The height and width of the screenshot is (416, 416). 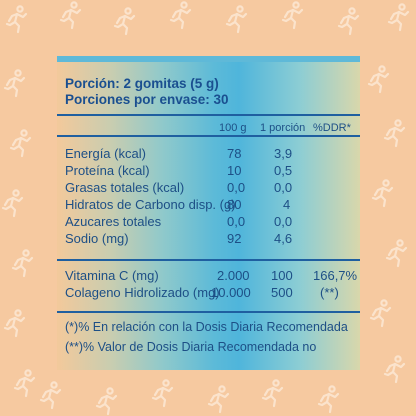 I want to click on extra-portion: 500, so click(x=282, y=292).